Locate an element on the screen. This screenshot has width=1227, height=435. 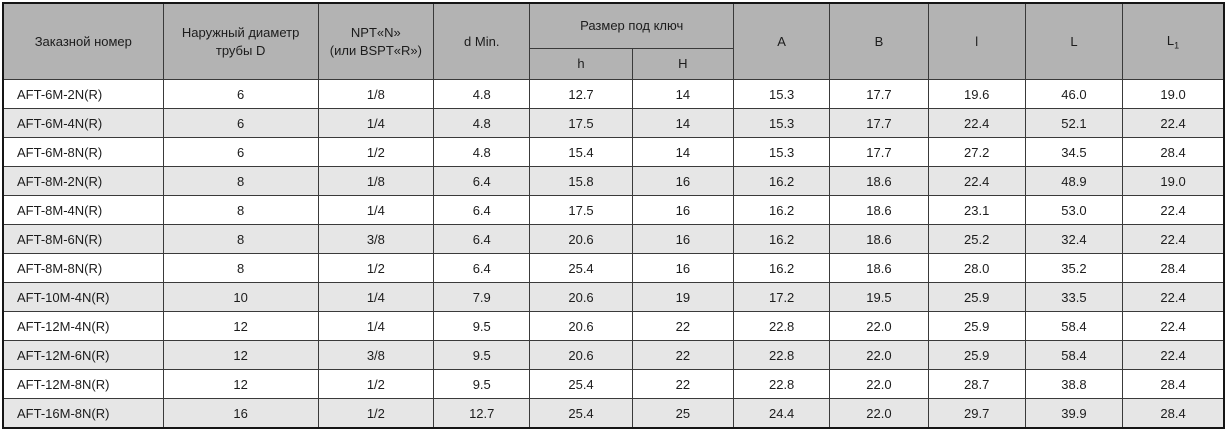
cell-value: 25.9 is located at coordinates (976, 355).